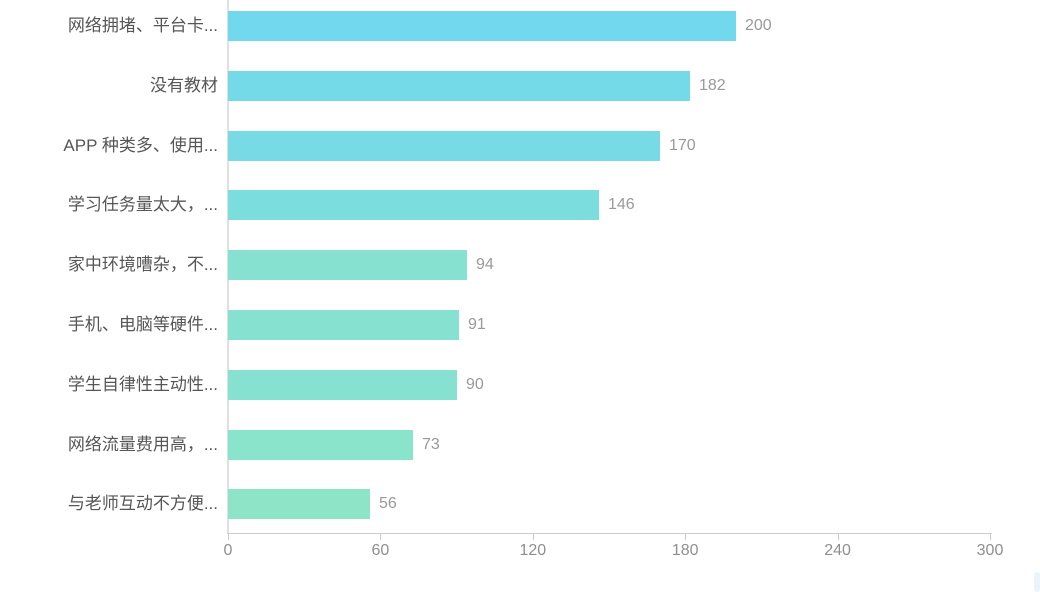 This screenshot has height=592, width=1040. I want to click on value-label: 94, so click(485, 265).